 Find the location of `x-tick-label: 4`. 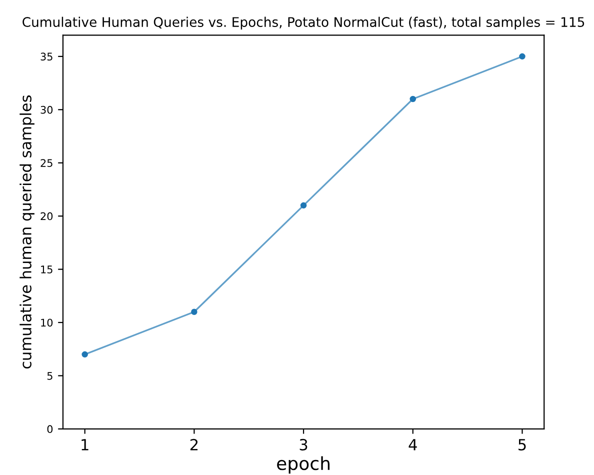

x-tick-label: 4 is located at coordinates (412, 444).